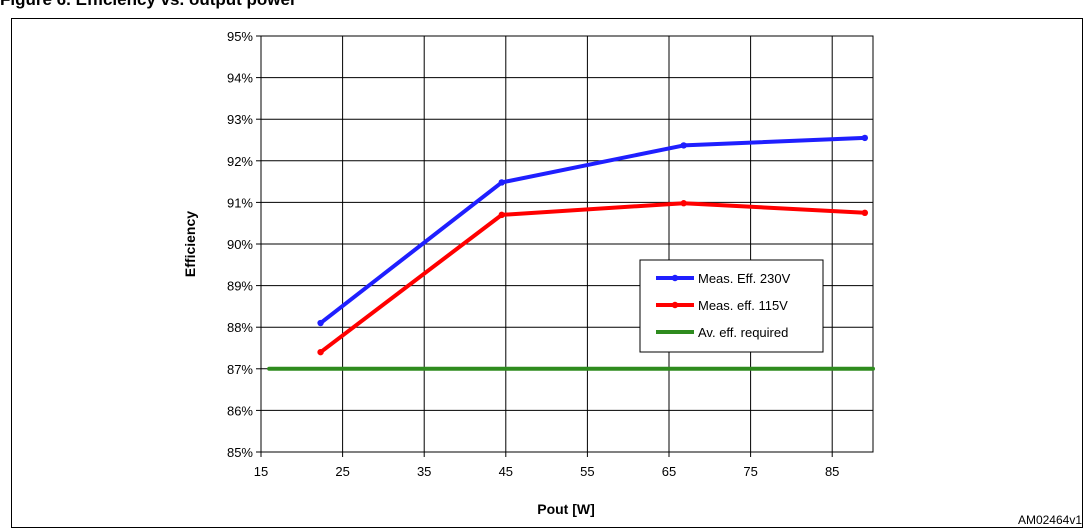 This screenshot has width=1084, height=529. Describe the element at coordinates (240, 161) in the screenshot. I see `y-tick-label: 92%` at that location.